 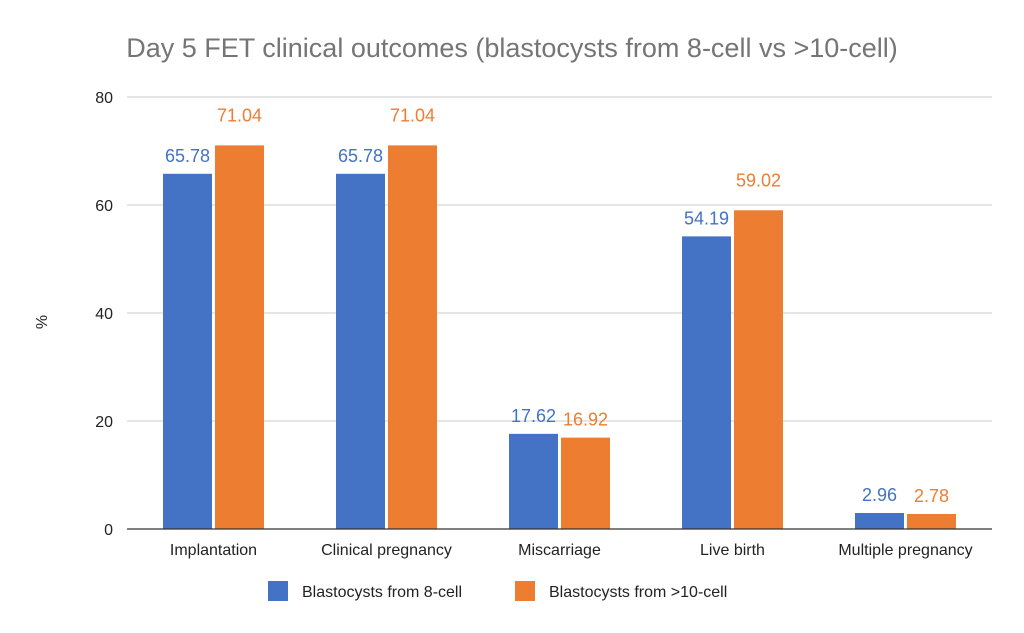 I want to click on legend-label: Blastocysts from >10-cell, so click(x=638, y=592).